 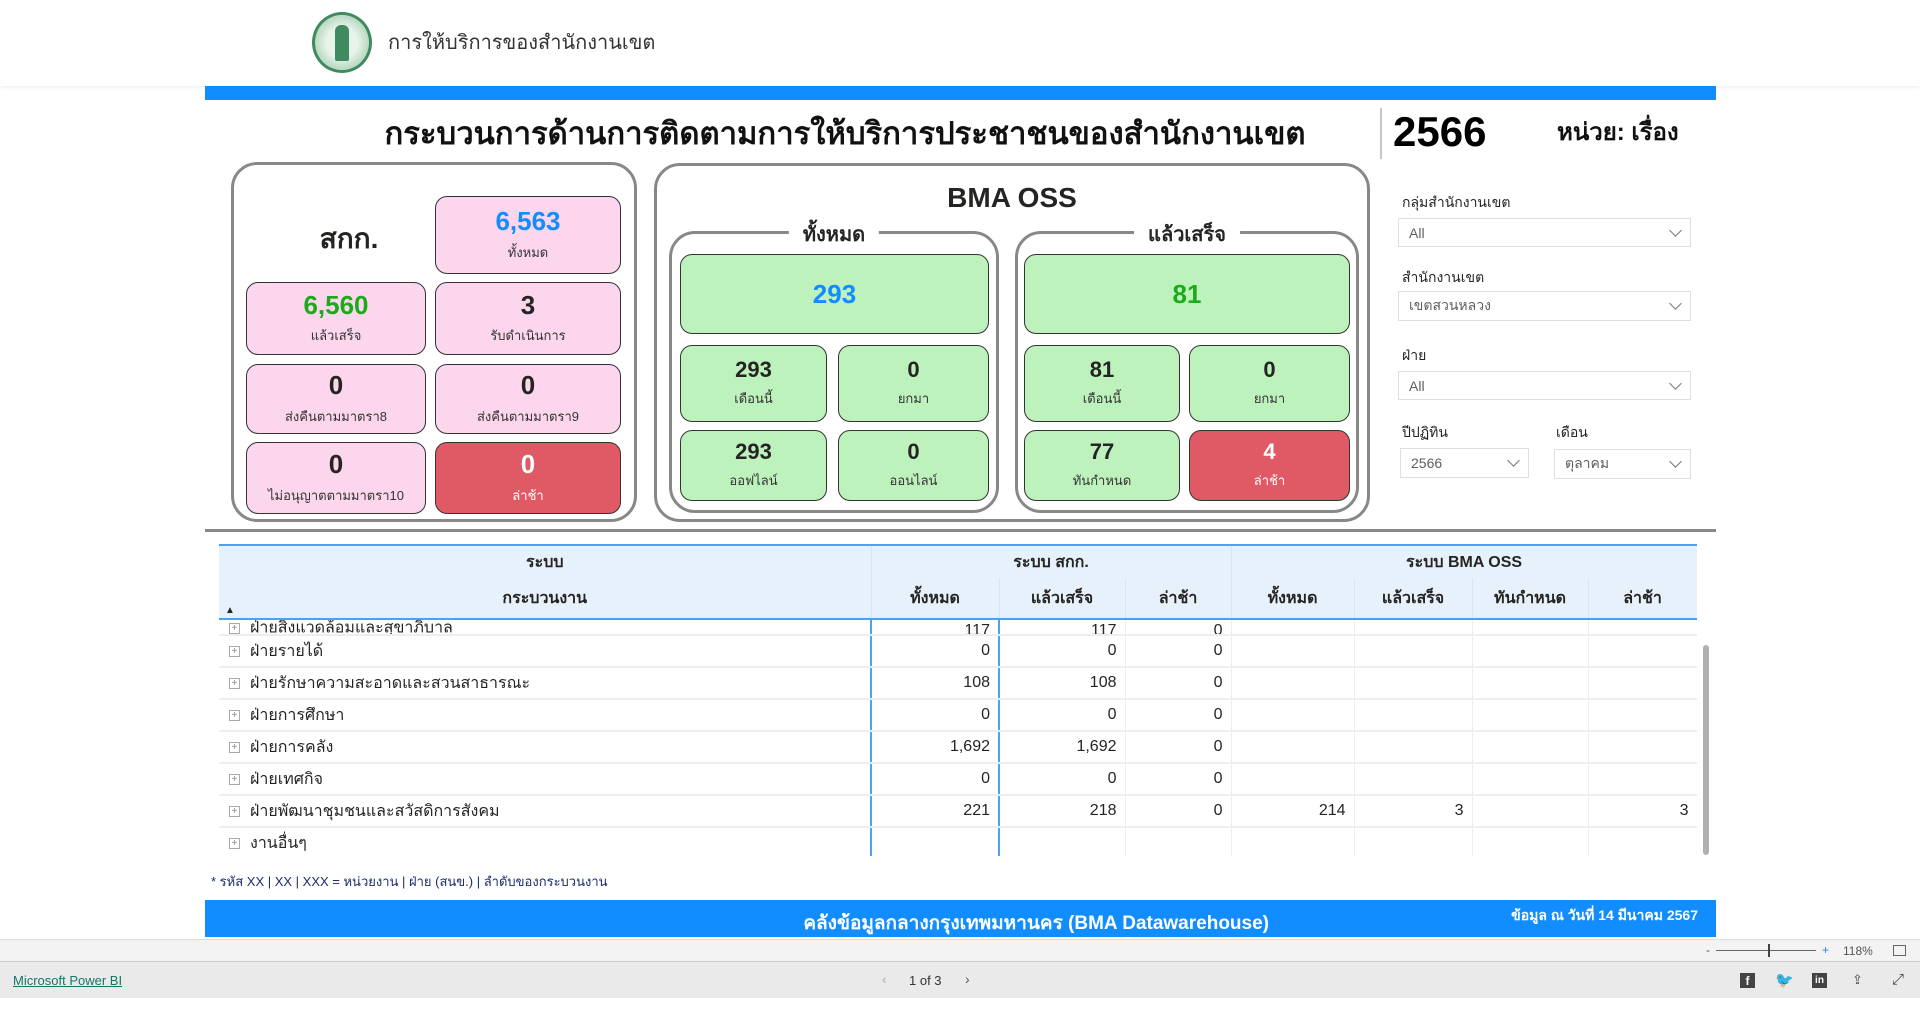 What do you see at coordinates (528, 478) in the screenshot?
I see `kpi-skk-late: 0 ล่าช้า` at bounding box center [528, 478].